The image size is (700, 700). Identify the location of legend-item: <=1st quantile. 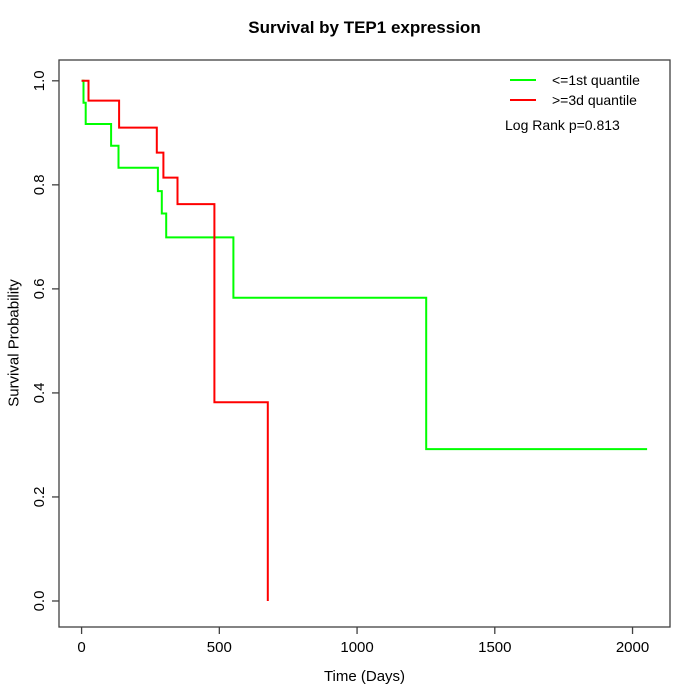
(572, 80).